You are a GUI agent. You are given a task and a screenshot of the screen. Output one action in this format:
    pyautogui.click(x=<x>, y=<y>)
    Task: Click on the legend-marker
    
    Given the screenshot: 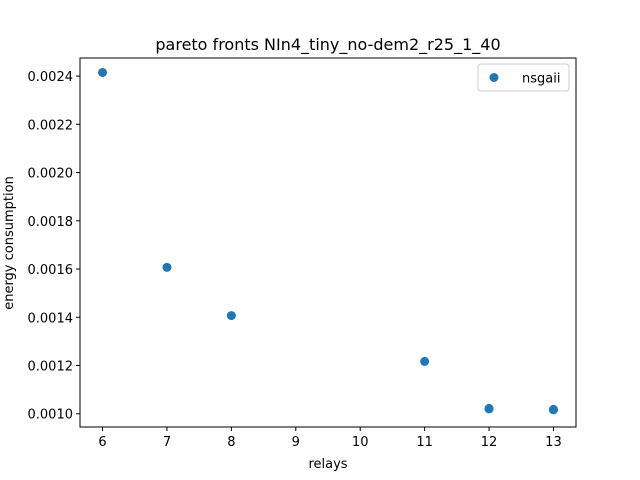 What is the action you would take?
    pyautogui.click(x=494, y=77)
    